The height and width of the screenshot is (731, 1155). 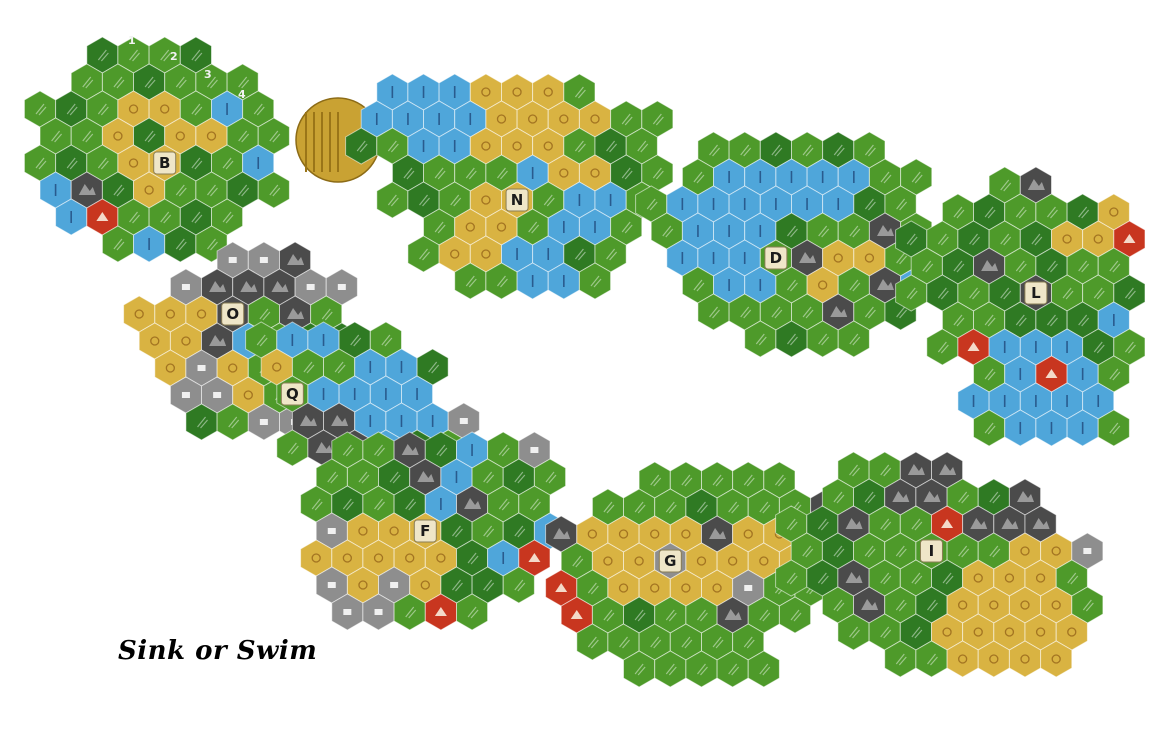 I want to click on map-tile-tile-i, so click(x=939, y=564).